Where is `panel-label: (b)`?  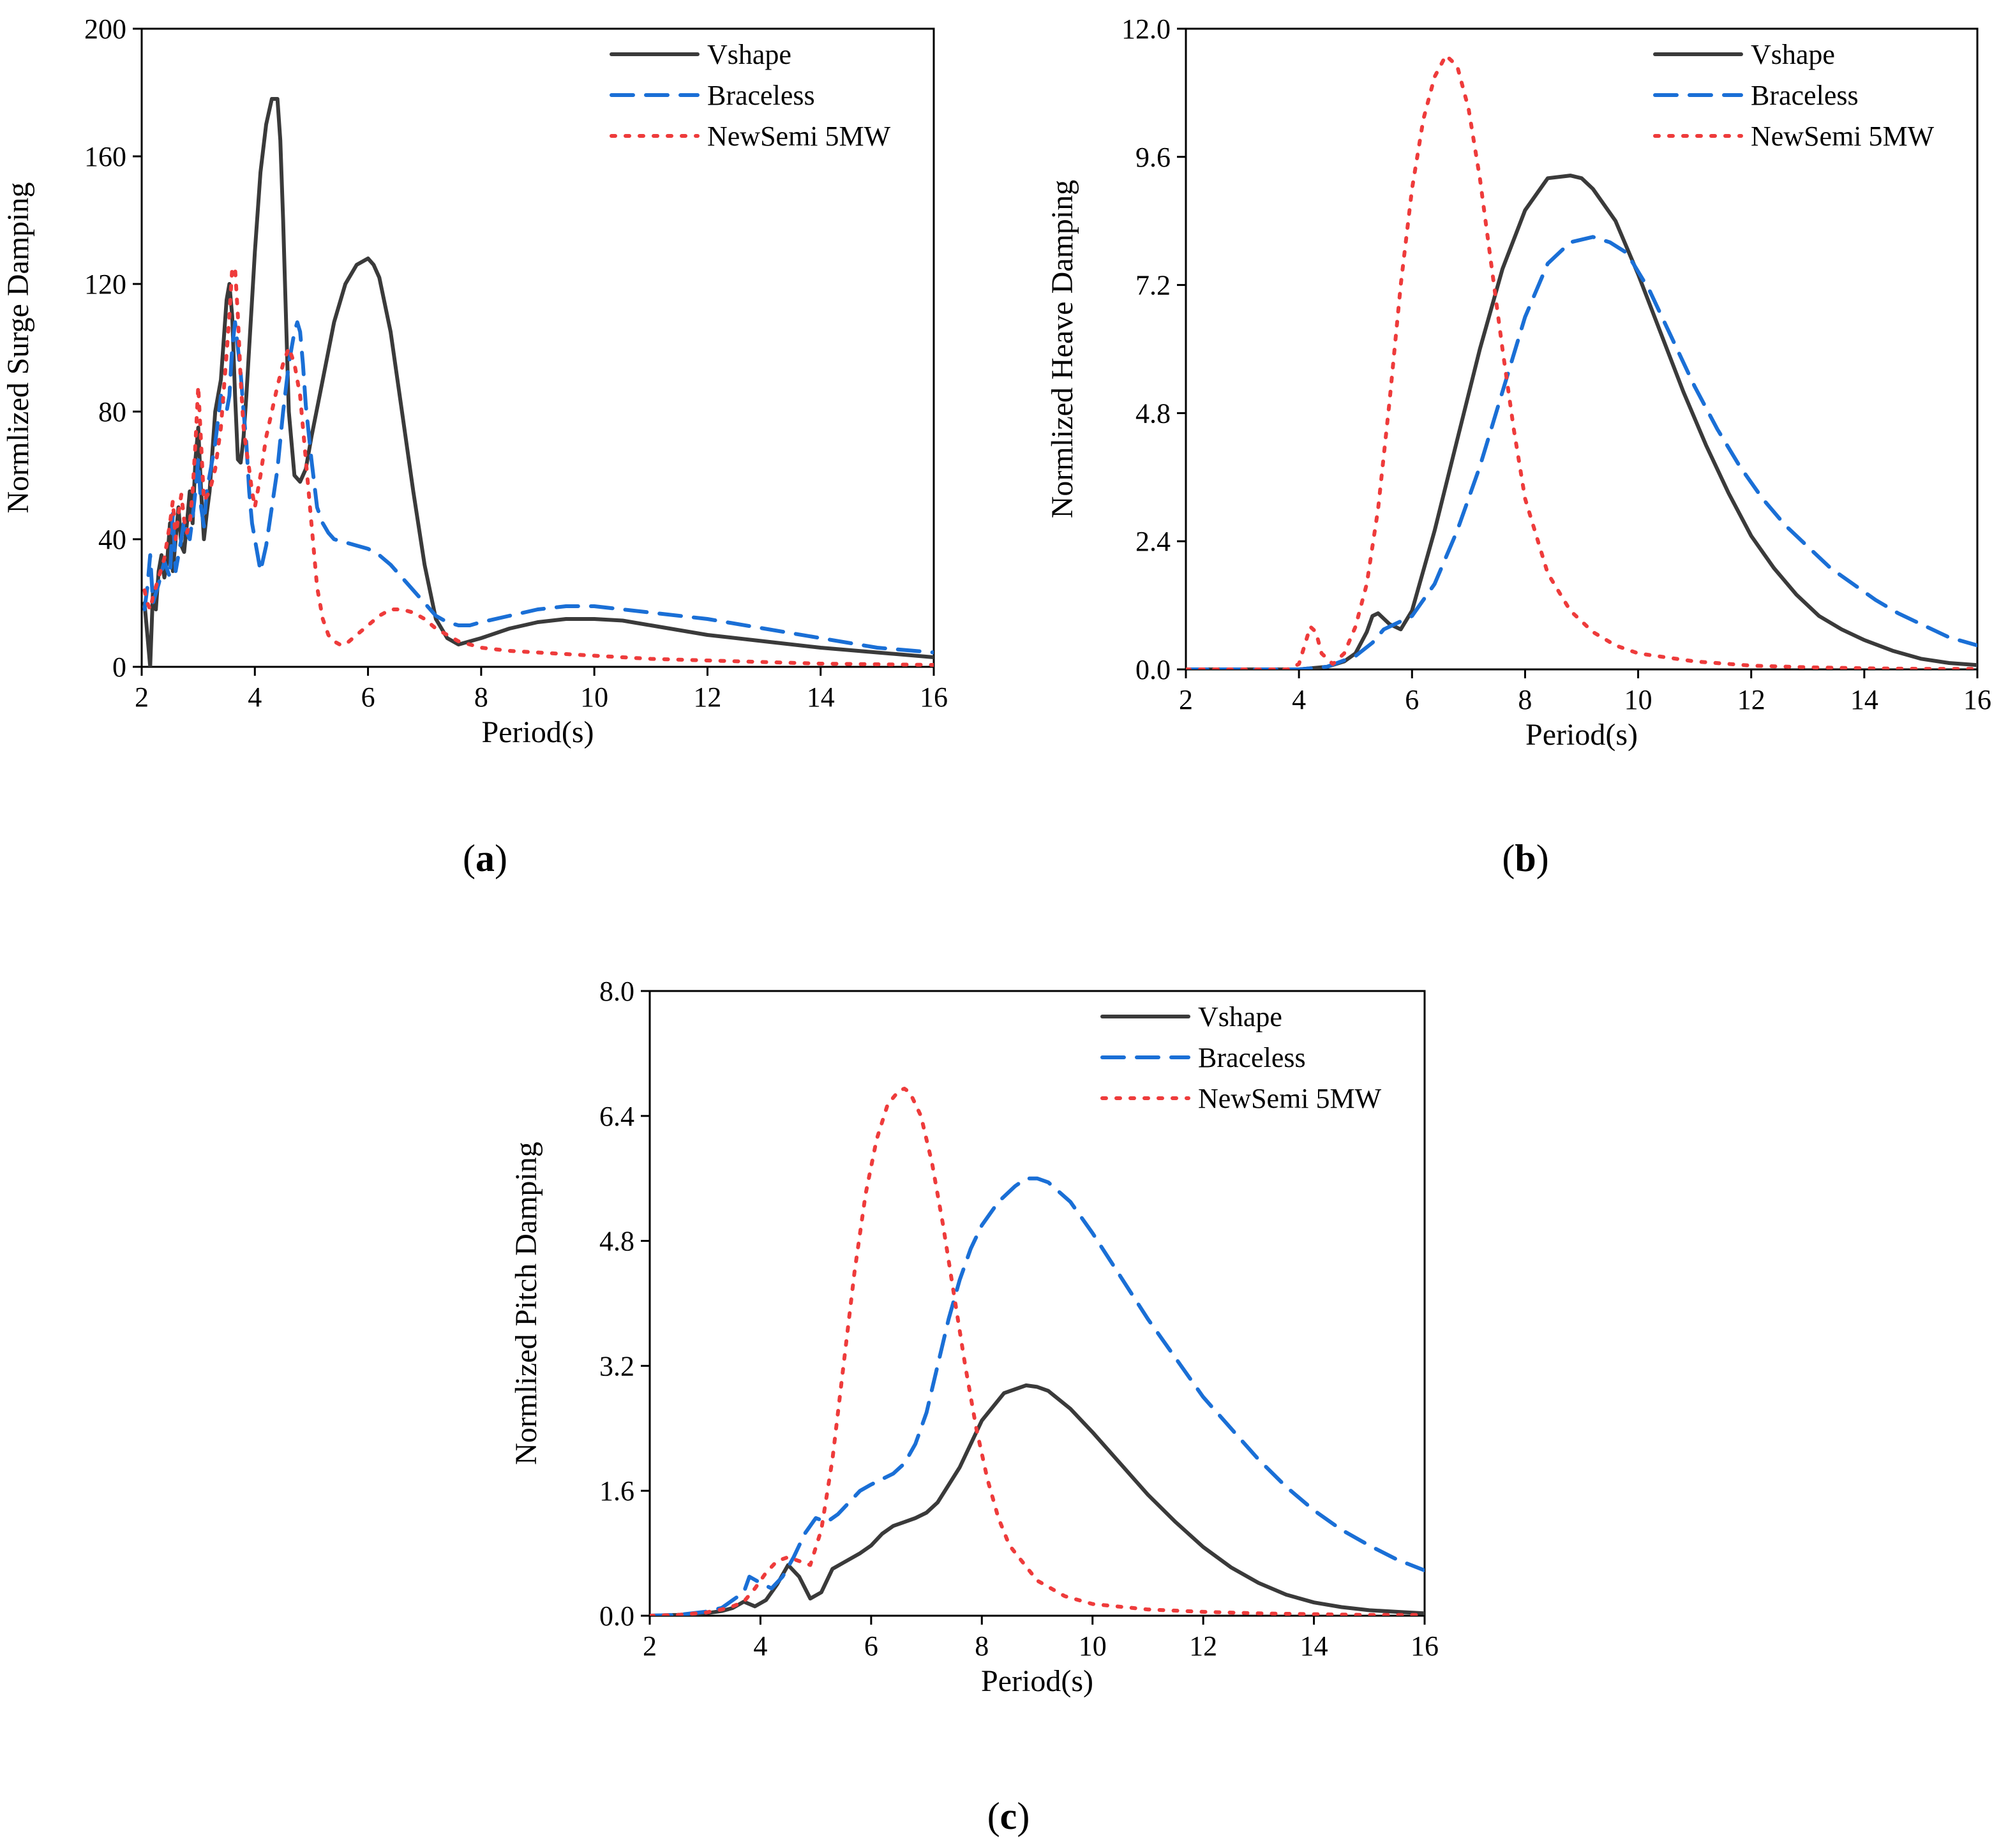
panel-label: (b) is located at coordinates (1525, 858).